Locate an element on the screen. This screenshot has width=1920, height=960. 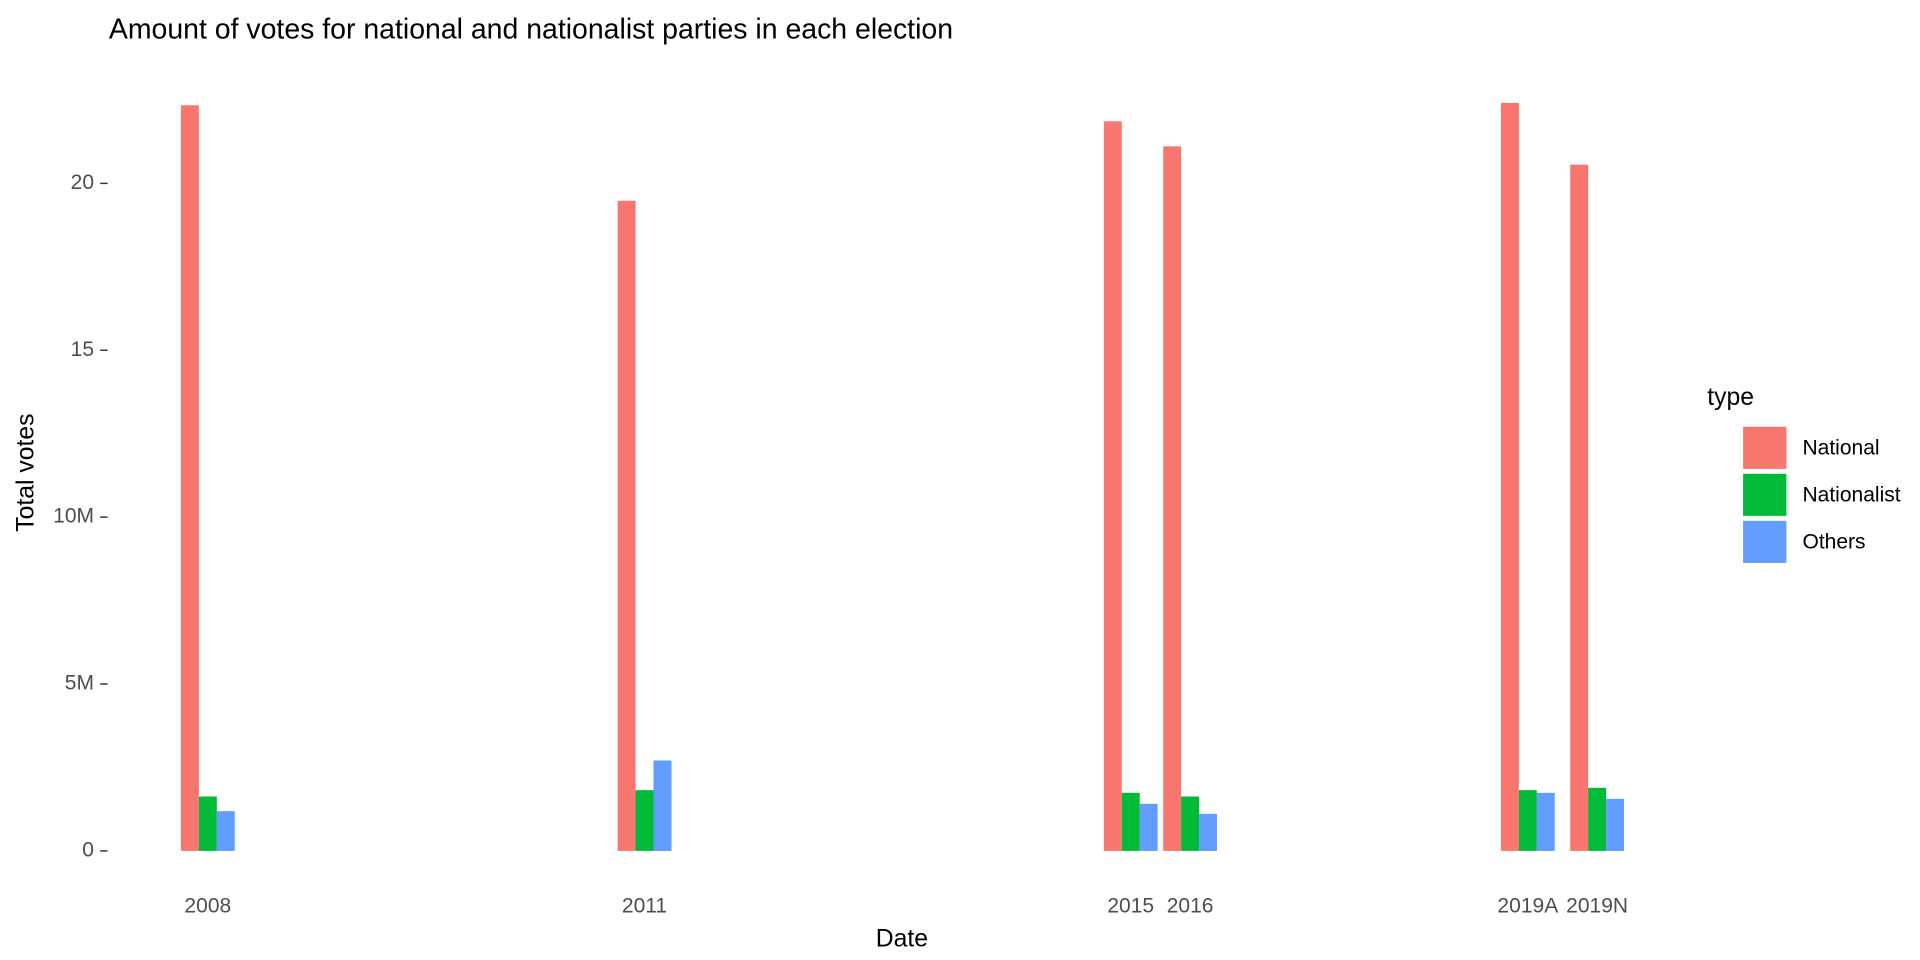
x-tick-label: 2011 is located at coordinates (644, 905).